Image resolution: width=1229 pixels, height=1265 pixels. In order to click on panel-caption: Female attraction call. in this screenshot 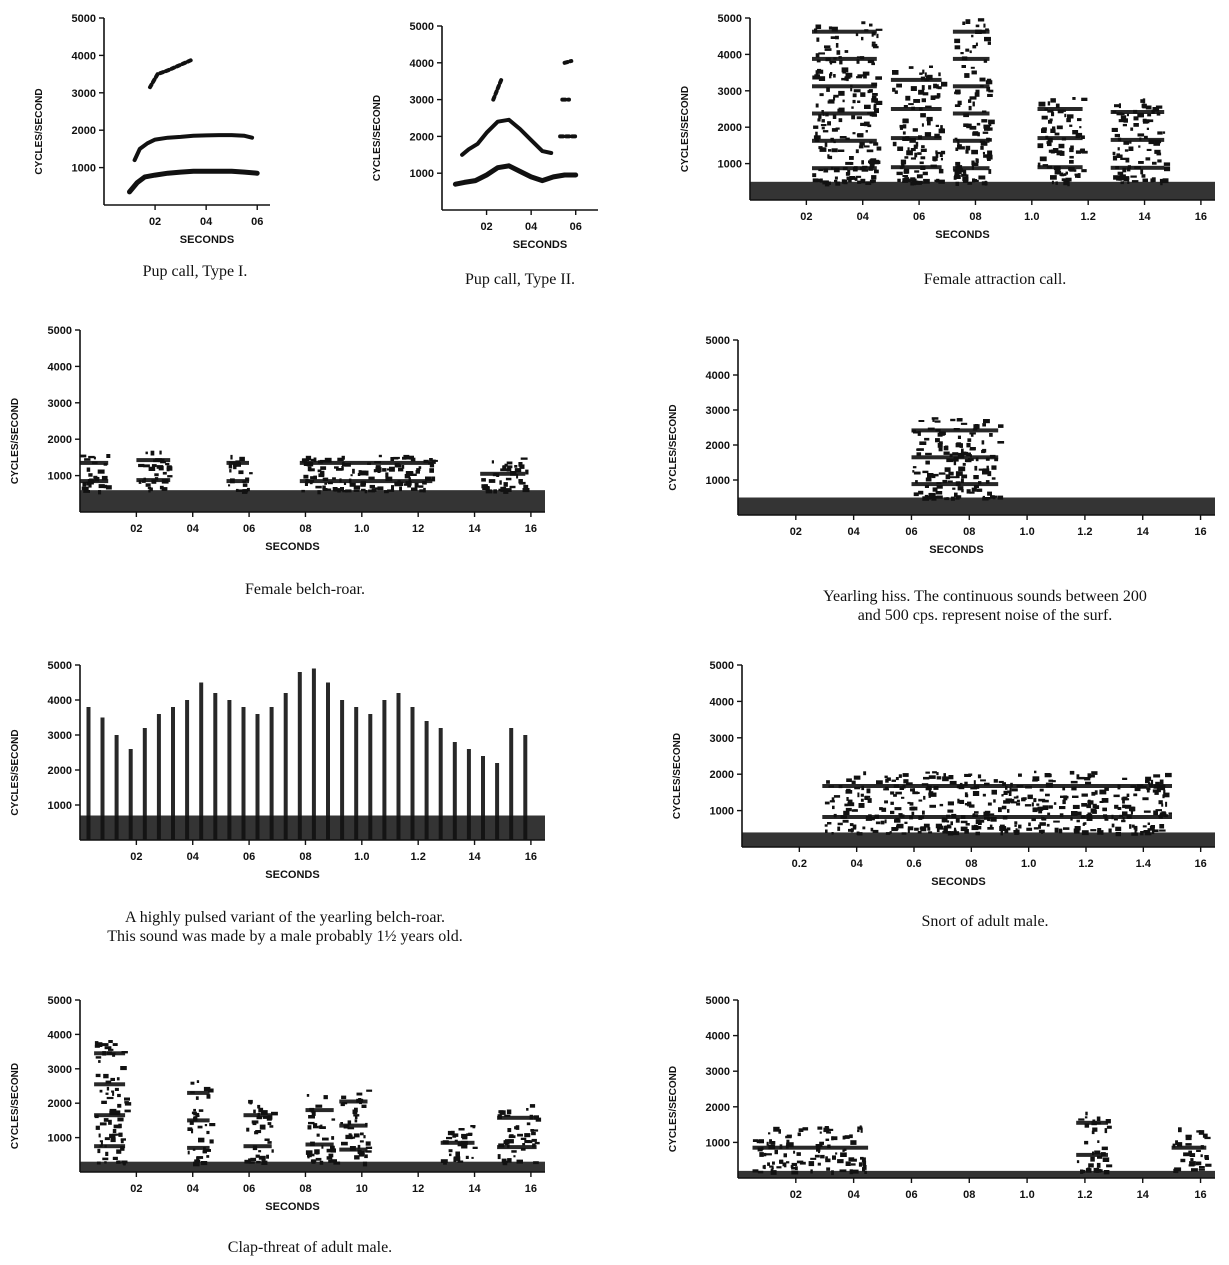, I will do `click(995, 279)`.